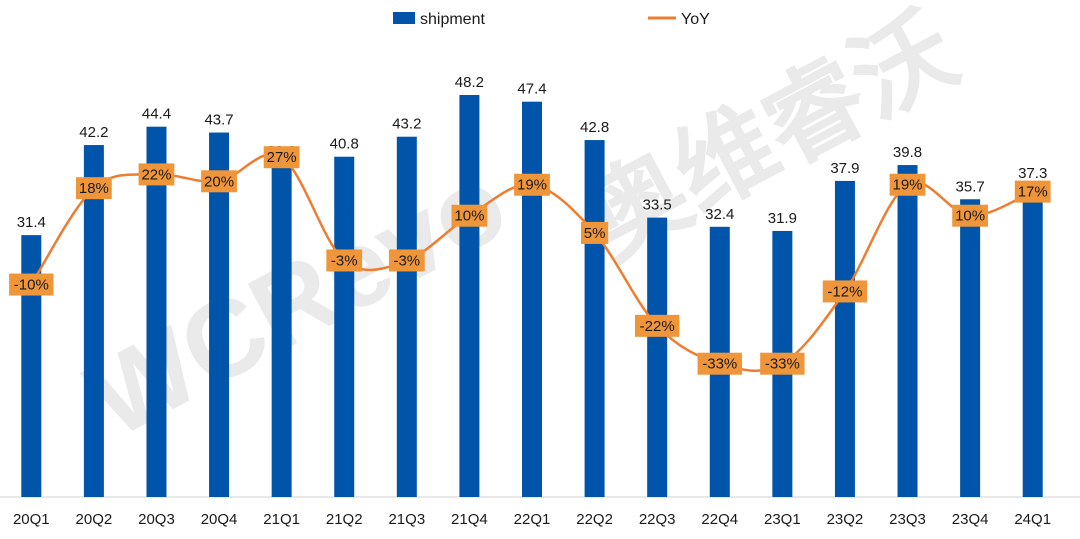 The image size is (1080, 539). I want to click on bar-value-21Q2: 40.8, so click(344, 144).